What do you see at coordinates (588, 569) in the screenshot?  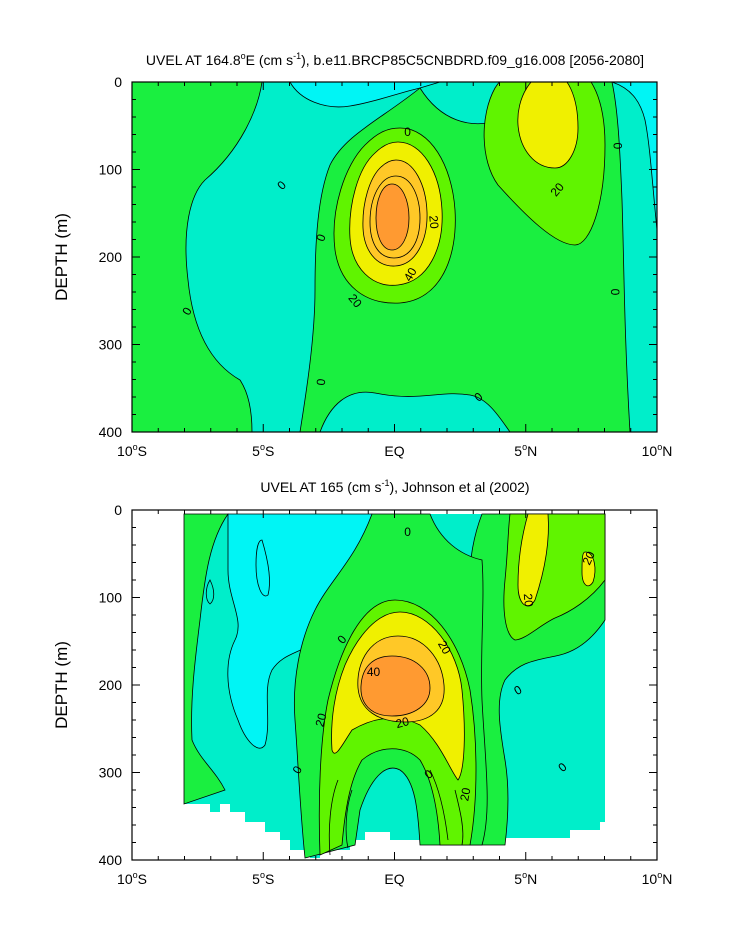 I see `obs-level-east-20-30-b` at bounding box center [588, 569].